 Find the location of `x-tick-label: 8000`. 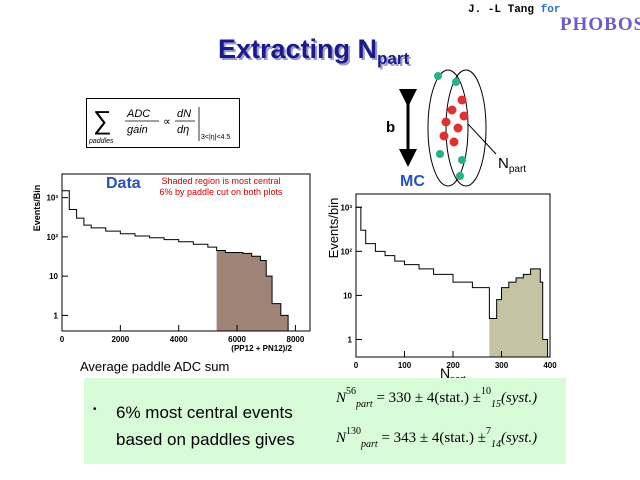

x-tick-label: 8000 is located at coordinates (296, 339).